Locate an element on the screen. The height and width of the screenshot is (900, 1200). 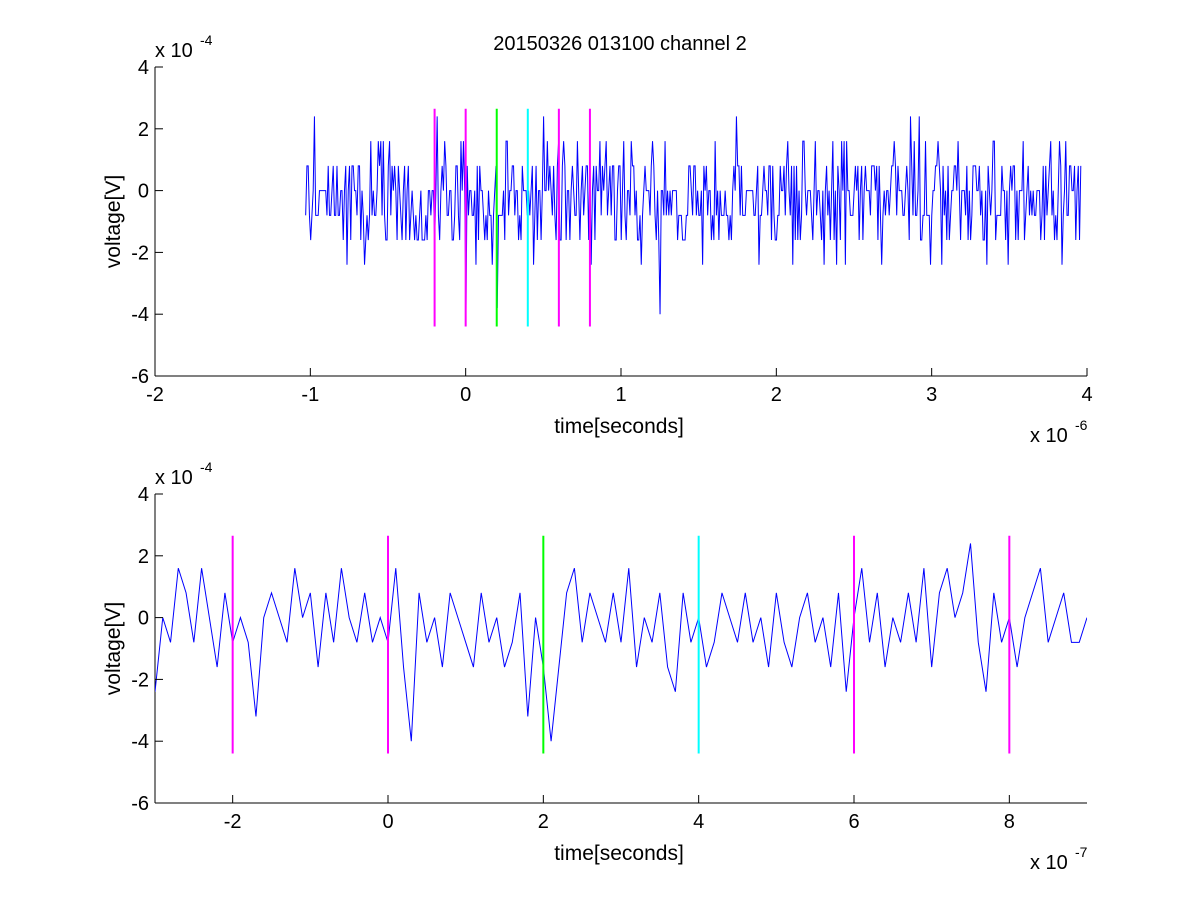
bottom-xtick-label-1: 0 is located at coordinates (387, 822).